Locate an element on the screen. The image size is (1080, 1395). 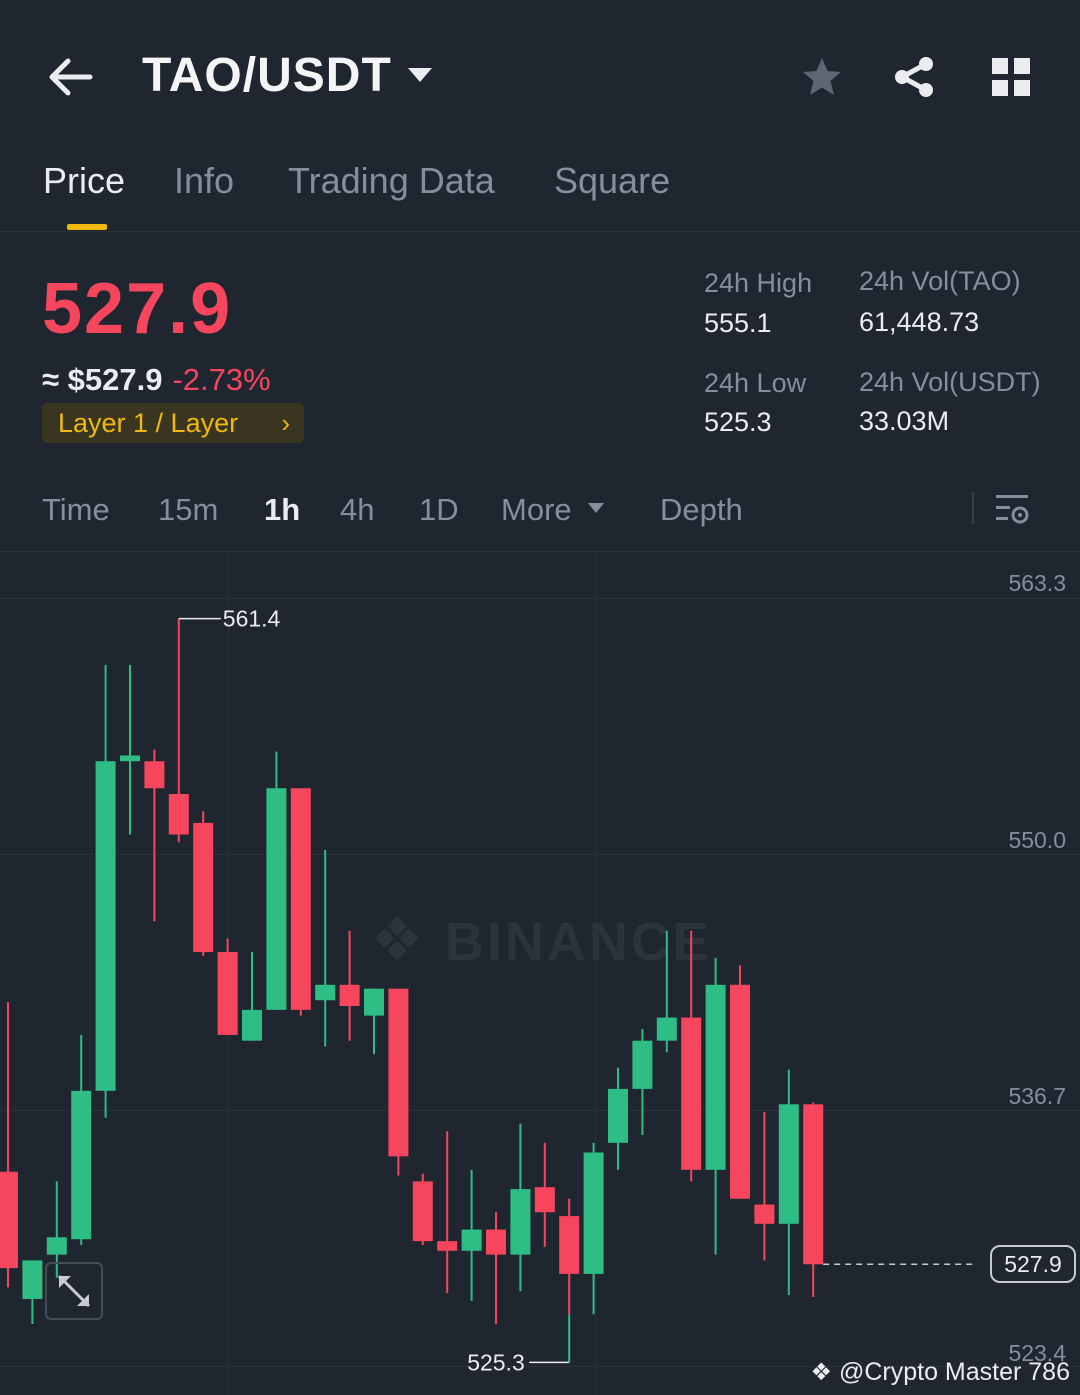
low-label: 24h Low is located at coordinates (755, 383).